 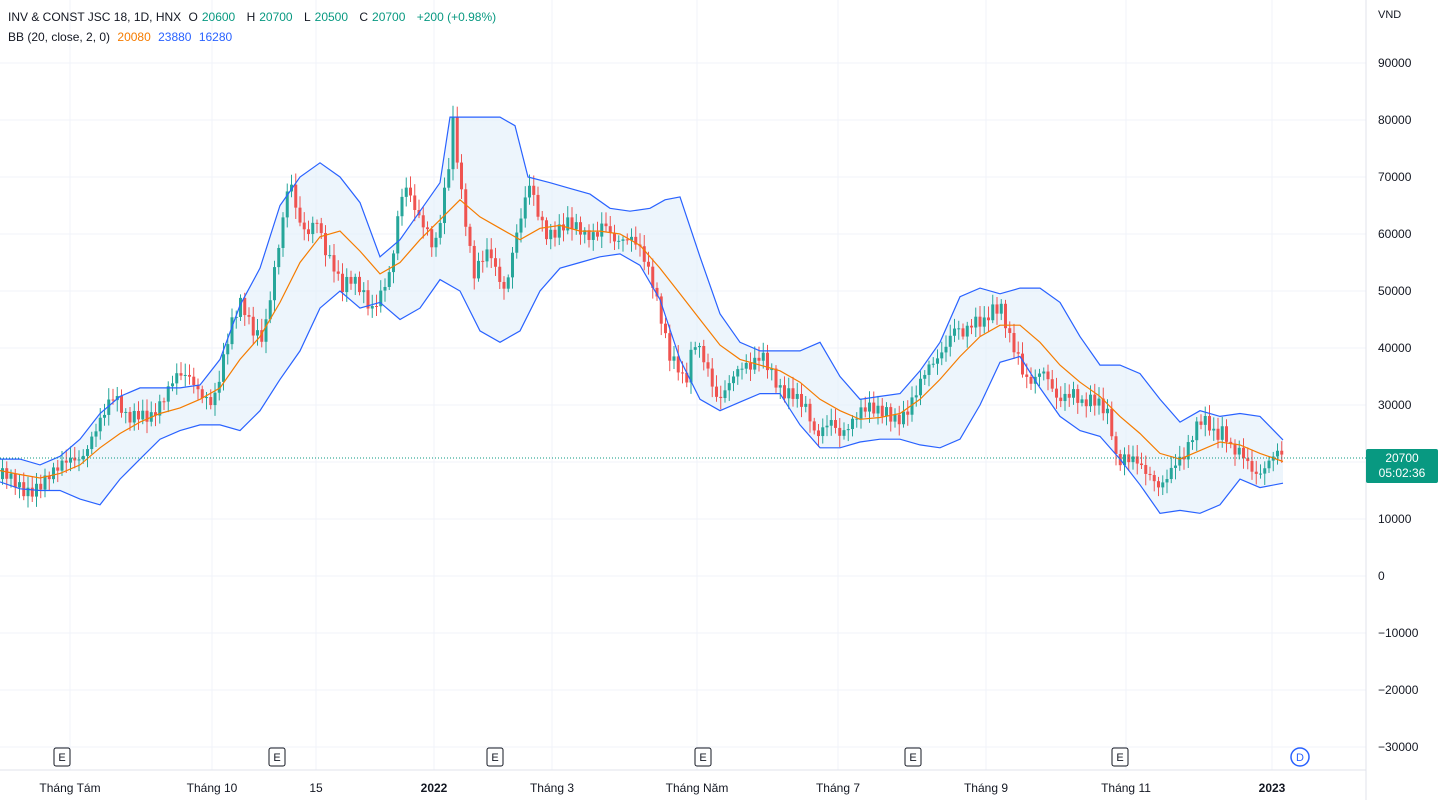 I want to click on x-tick-label: Tháng 9, so click(x=986, y=788).